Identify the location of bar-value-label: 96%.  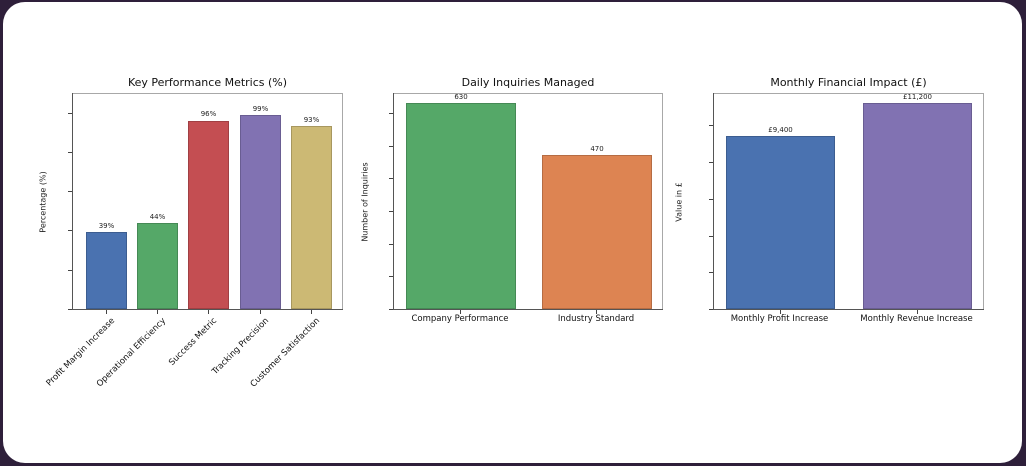
(208, 114).